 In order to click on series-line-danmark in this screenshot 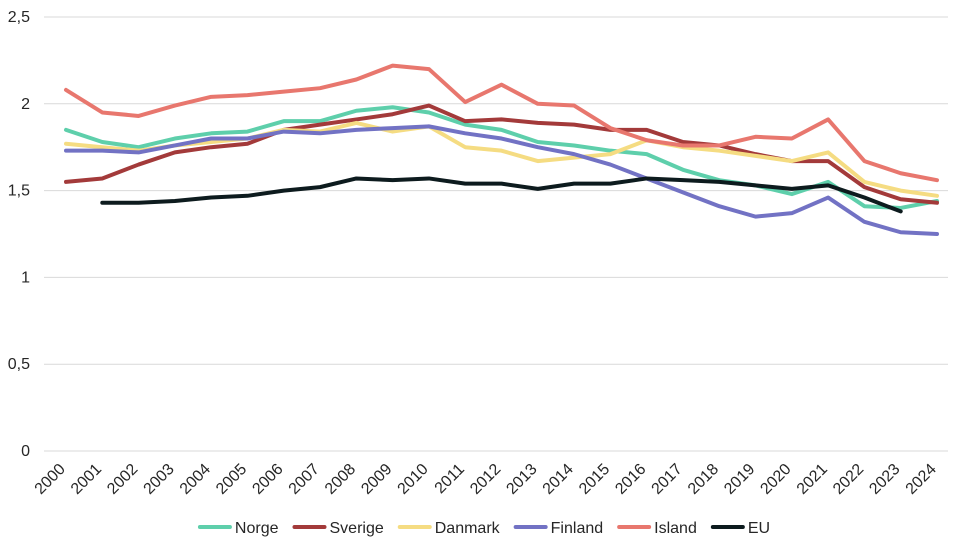, I will do `click(501, 159)`.